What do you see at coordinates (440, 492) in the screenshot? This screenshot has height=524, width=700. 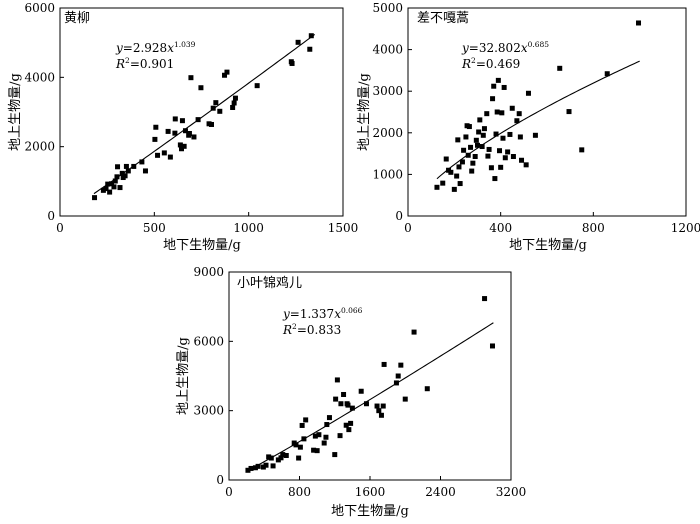 I see `x-tick-label: 2400` at bounding box center [440, 492].